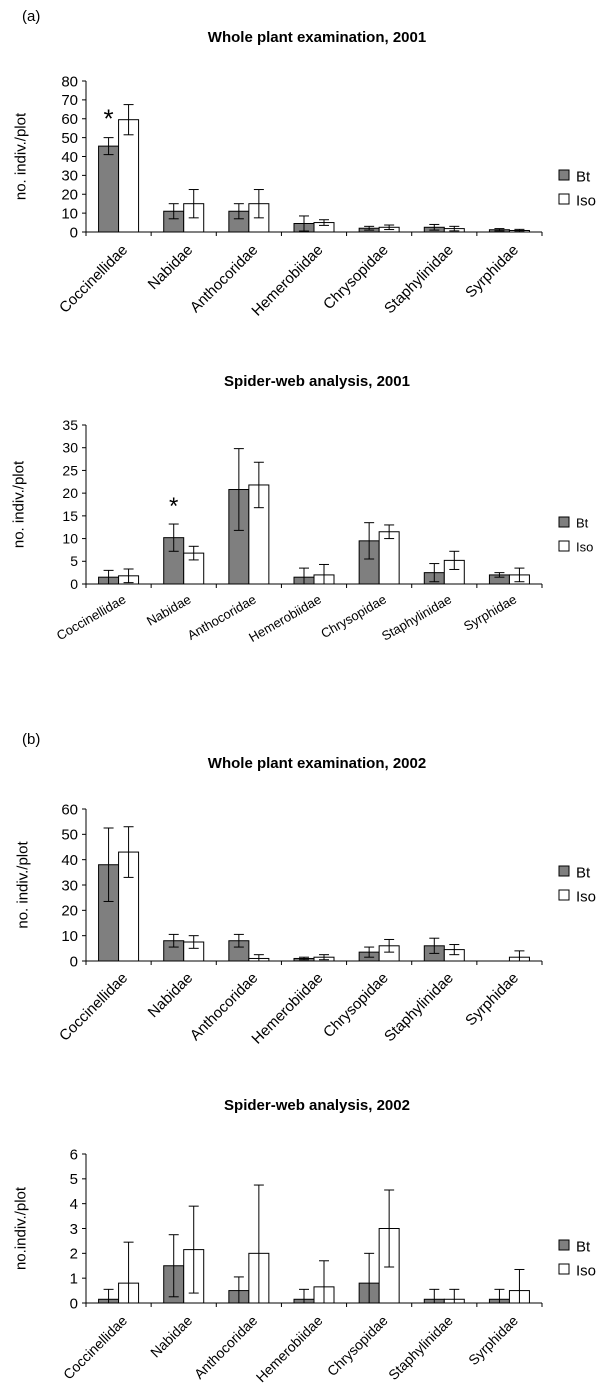 The image size is (600, 1400). I want to click on y-tick-label: 35, so click(70, 425).